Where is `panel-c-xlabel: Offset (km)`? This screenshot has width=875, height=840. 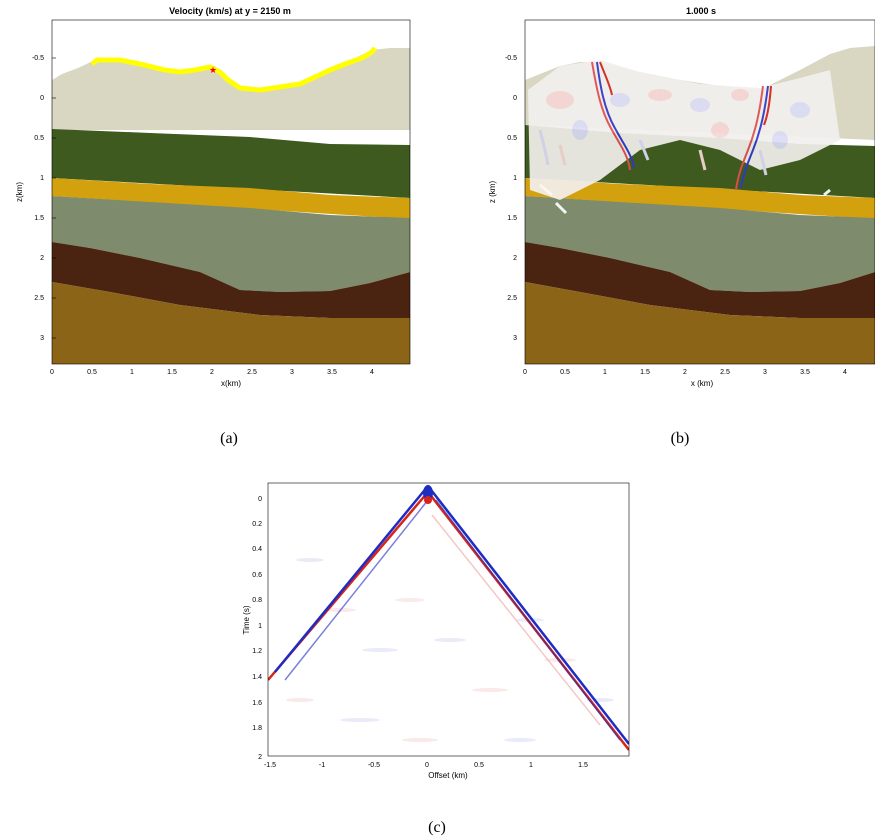 panel-c-xlabel: Offset (km) is located at coordinates (448, 775).